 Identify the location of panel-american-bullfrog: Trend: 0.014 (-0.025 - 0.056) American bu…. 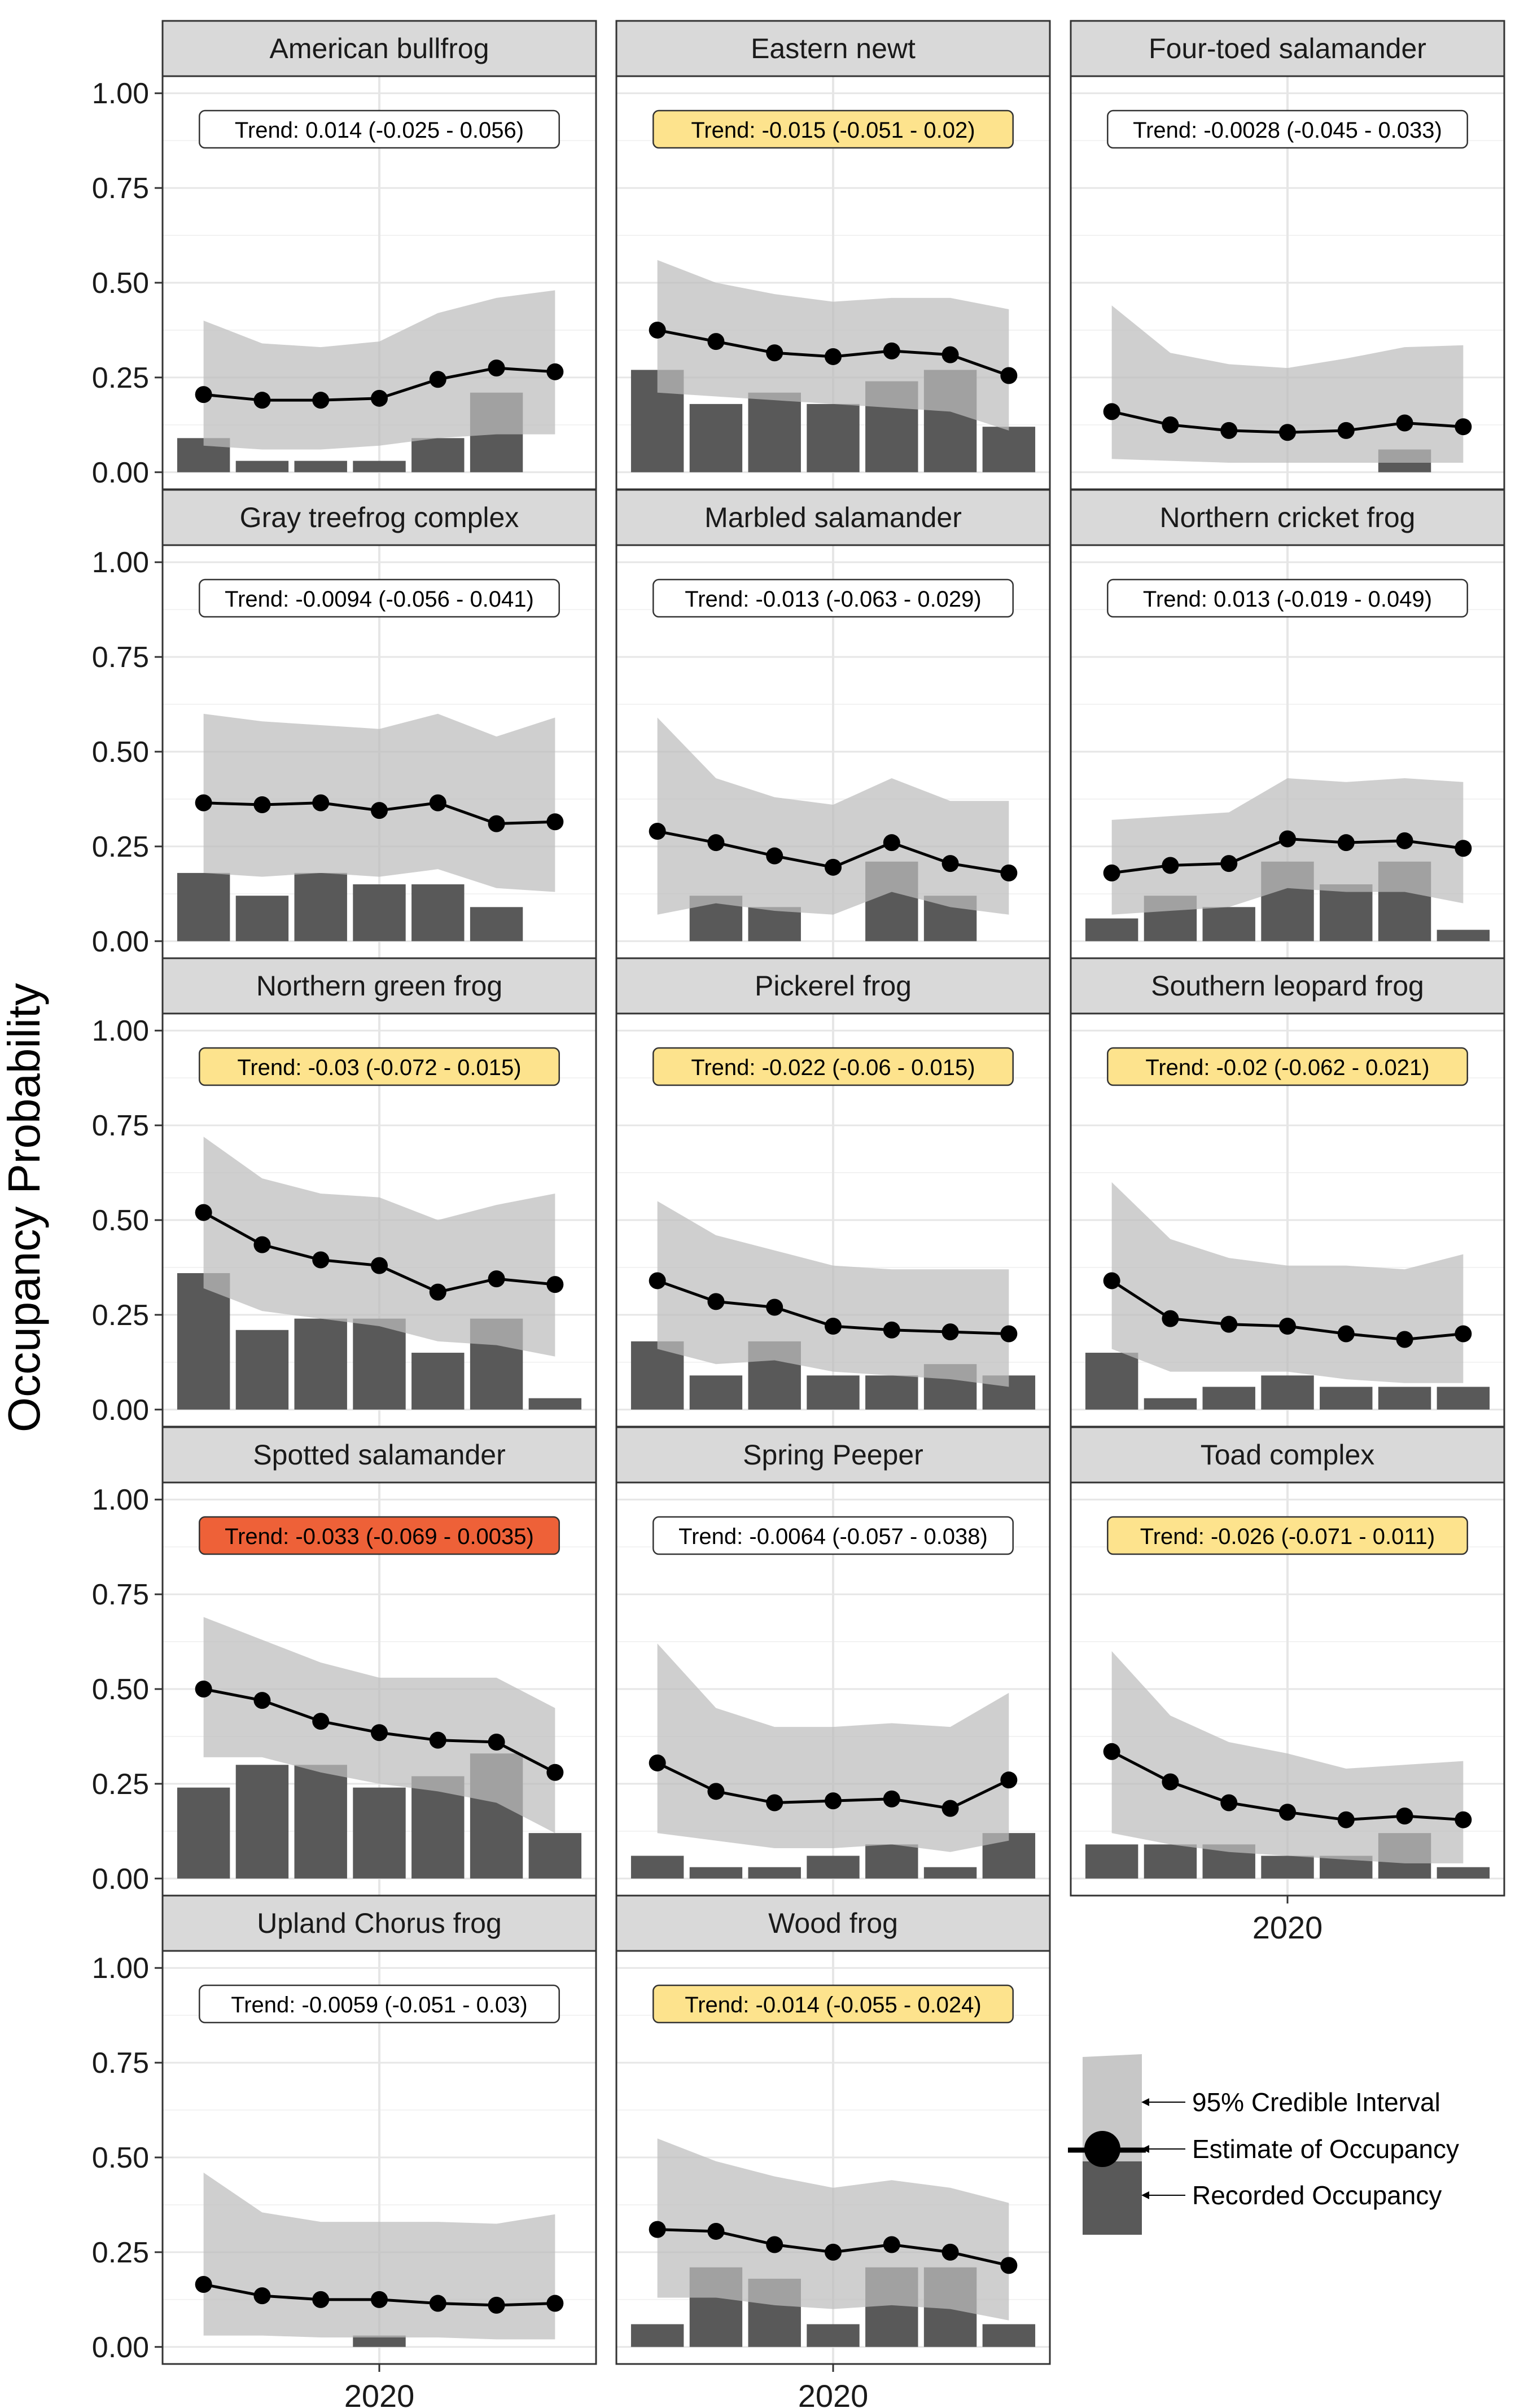
(379, 255).